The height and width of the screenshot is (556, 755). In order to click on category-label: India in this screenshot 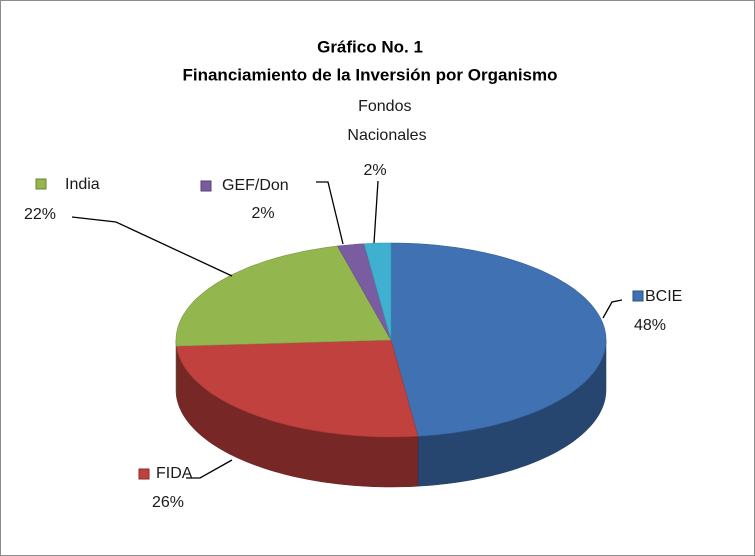, I will do `click(82, 184)`.